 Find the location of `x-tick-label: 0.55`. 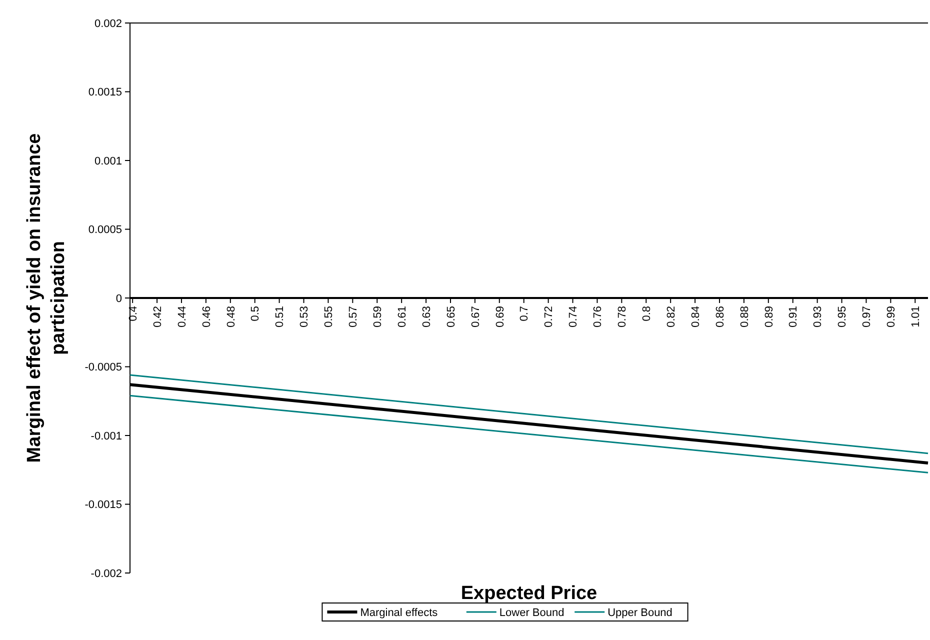

x-tick-label: 0.55 is located at coordinates (329, 317).